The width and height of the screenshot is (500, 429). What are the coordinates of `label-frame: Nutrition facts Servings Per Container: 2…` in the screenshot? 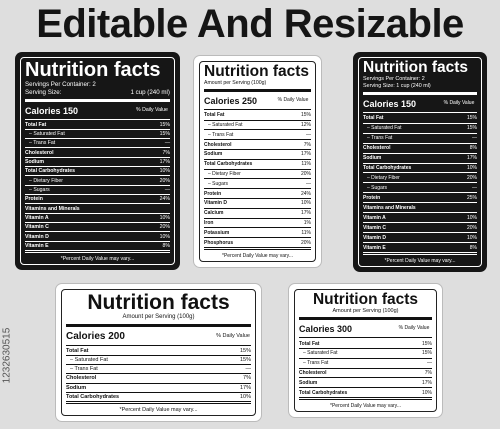 It's located at (420, 162).